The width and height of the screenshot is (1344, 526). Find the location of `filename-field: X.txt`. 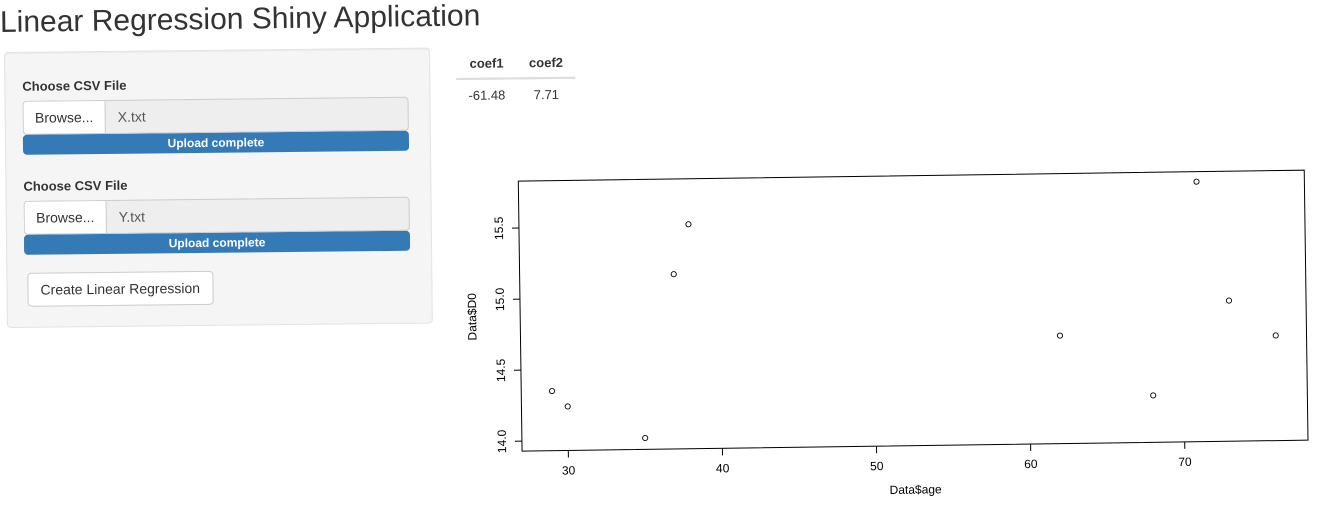

filename-field: X.txt is located at coordinates (256, 115).